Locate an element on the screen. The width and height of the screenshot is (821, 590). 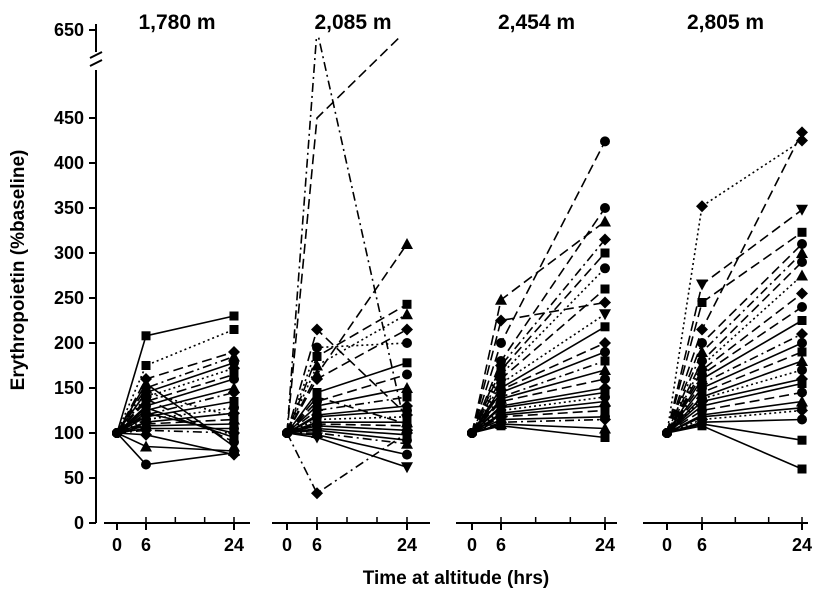
axes-group is located at coordinates (96, 273).